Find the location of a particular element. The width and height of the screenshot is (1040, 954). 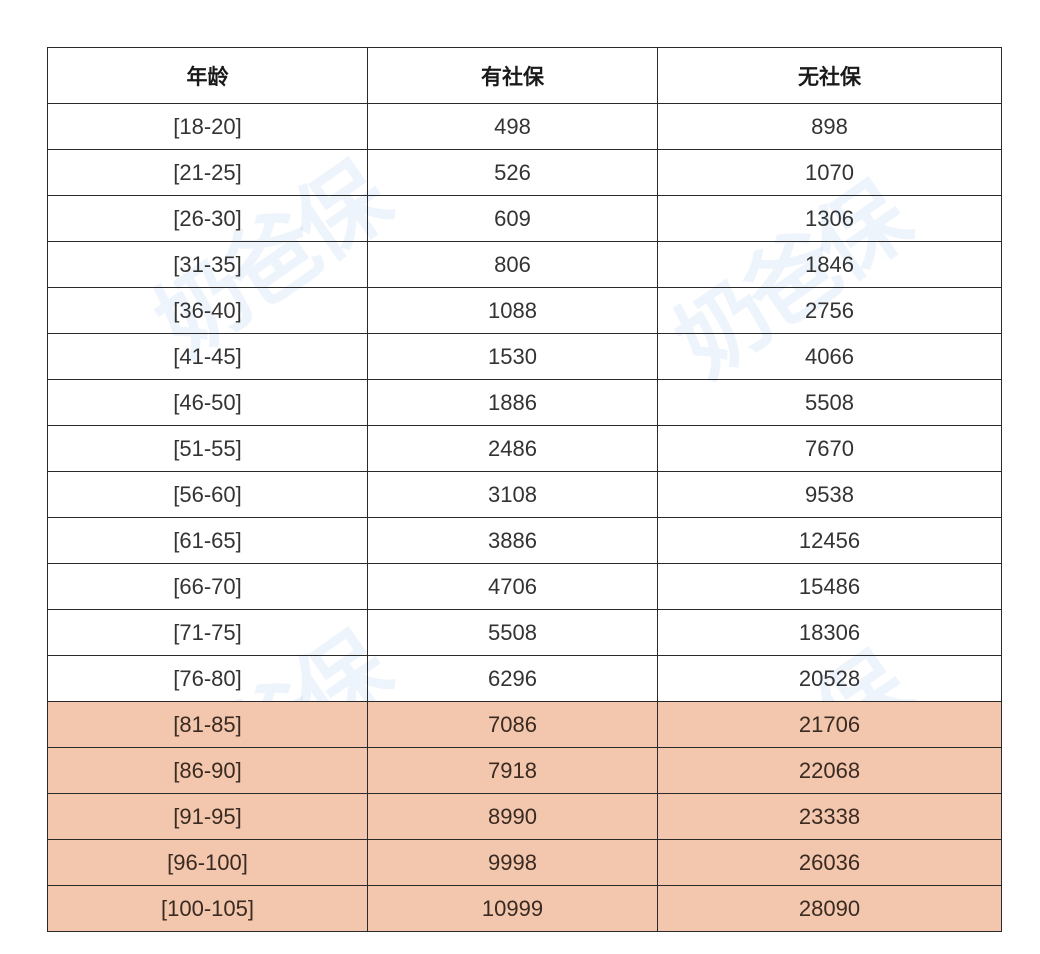

table-row-highlighted: [91-95] 8990 23338 is located at coordinates (524, 816).